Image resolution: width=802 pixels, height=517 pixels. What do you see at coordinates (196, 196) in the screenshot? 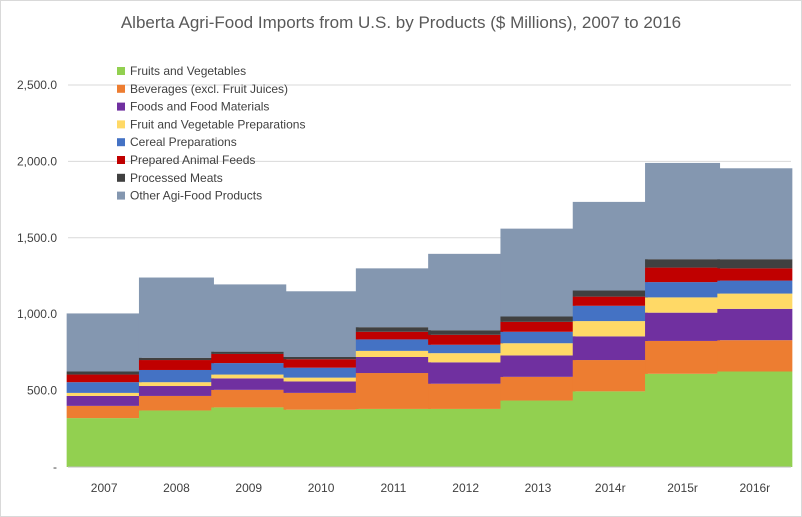
I see `legend-label: Other Agi-Food Products` at bounding box center [196, 196].